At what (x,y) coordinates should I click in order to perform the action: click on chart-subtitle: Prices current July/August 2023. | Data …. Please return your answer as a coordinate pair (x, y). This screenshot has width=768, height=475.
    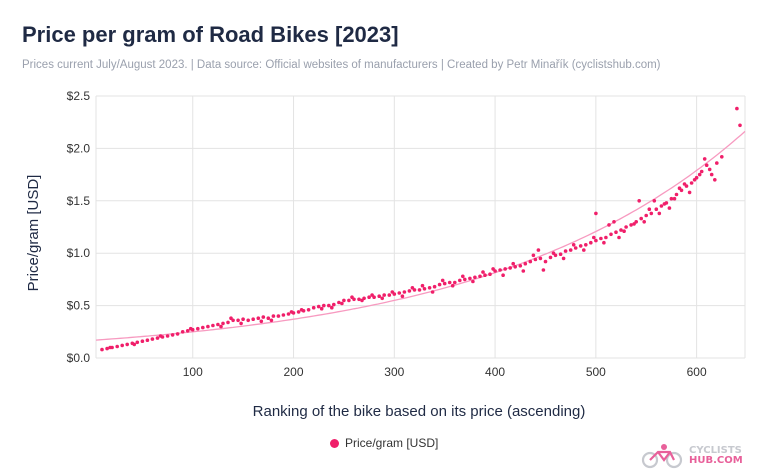
    Looking at the image, I should click on (341, 65).